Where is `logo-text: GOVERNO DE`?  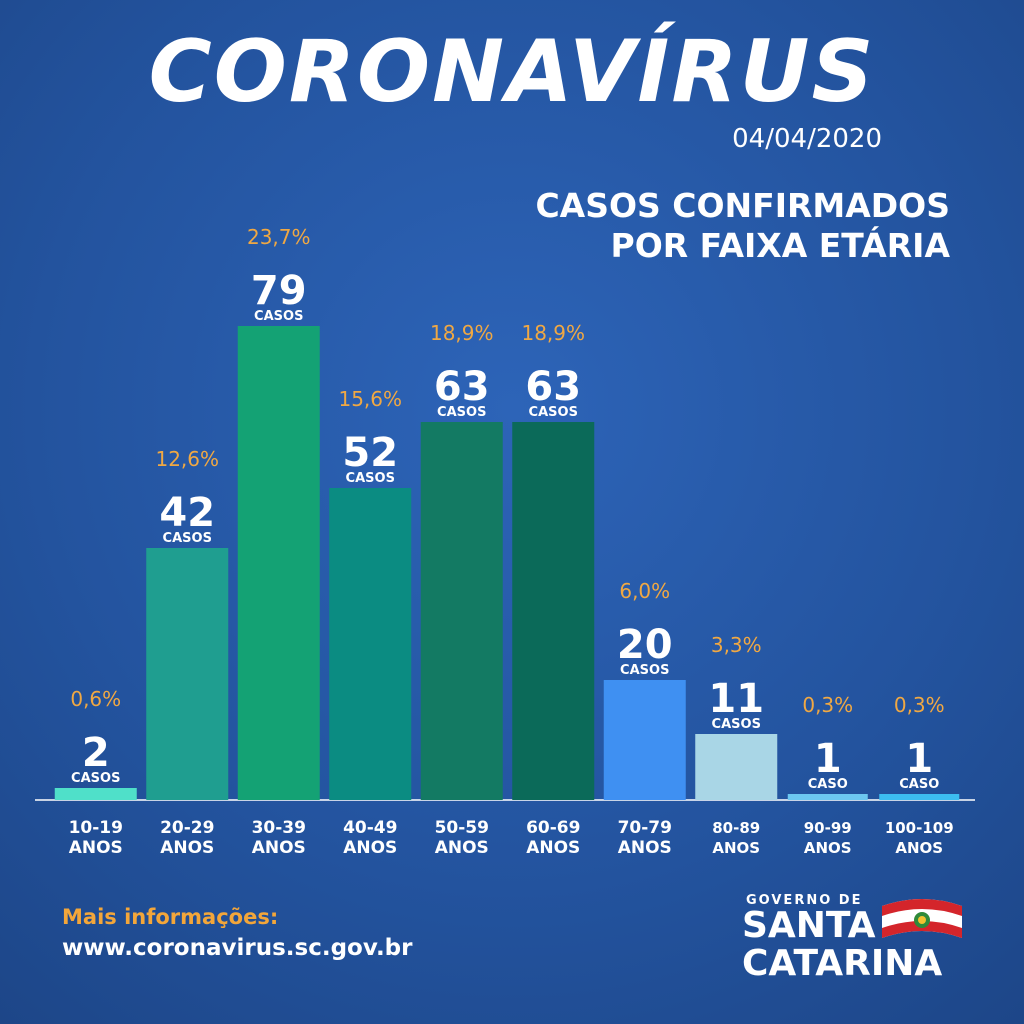 logo-text: GOVERNO DE is located at coordinates (804, 900).